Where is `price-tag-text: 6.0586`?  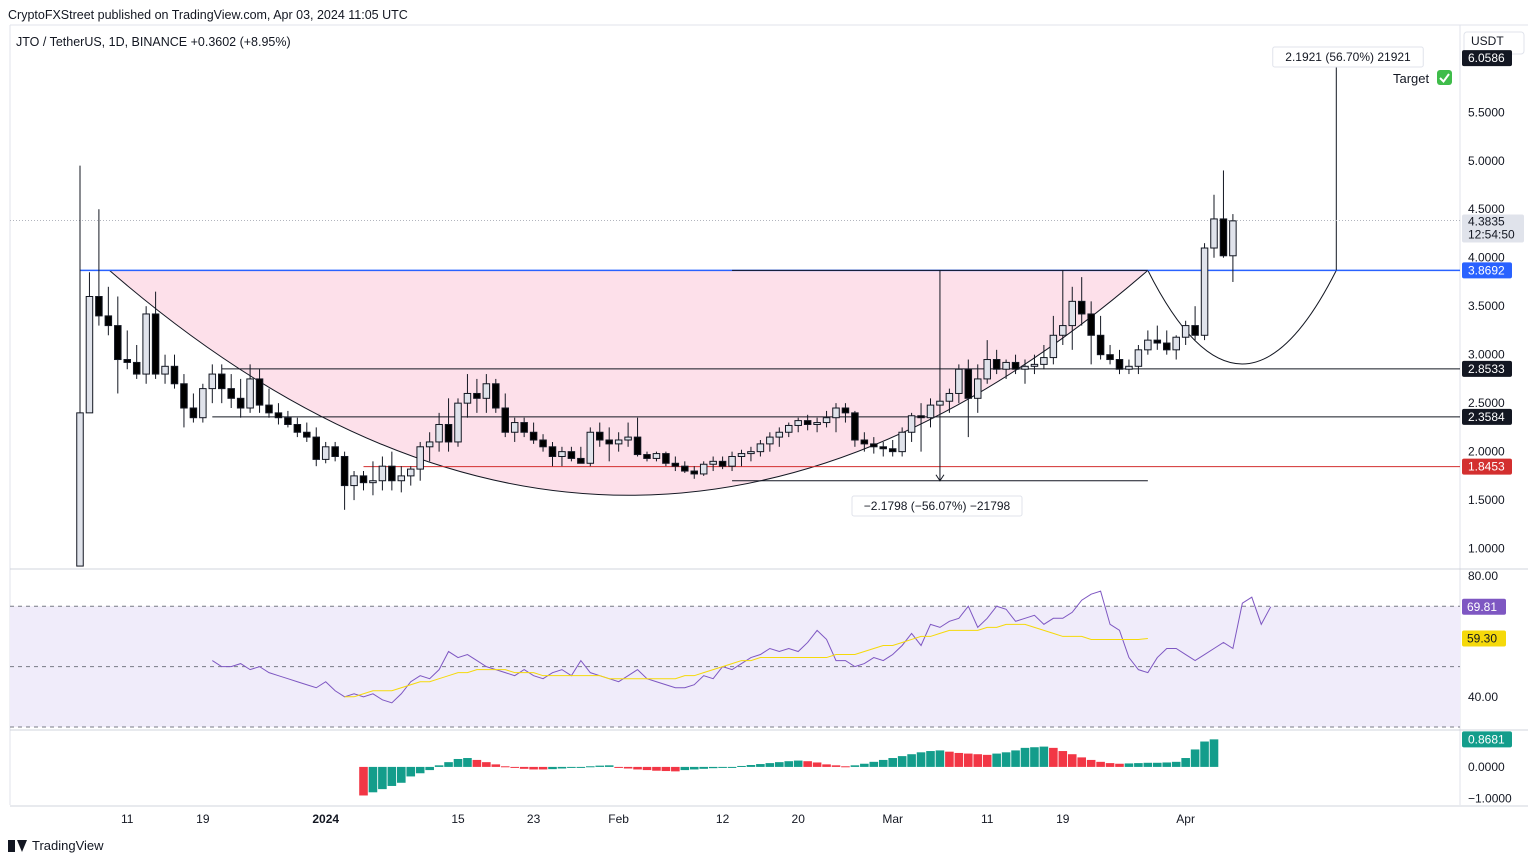
price-tag-text: 6.0586 is located at coordinates (1486, 58).